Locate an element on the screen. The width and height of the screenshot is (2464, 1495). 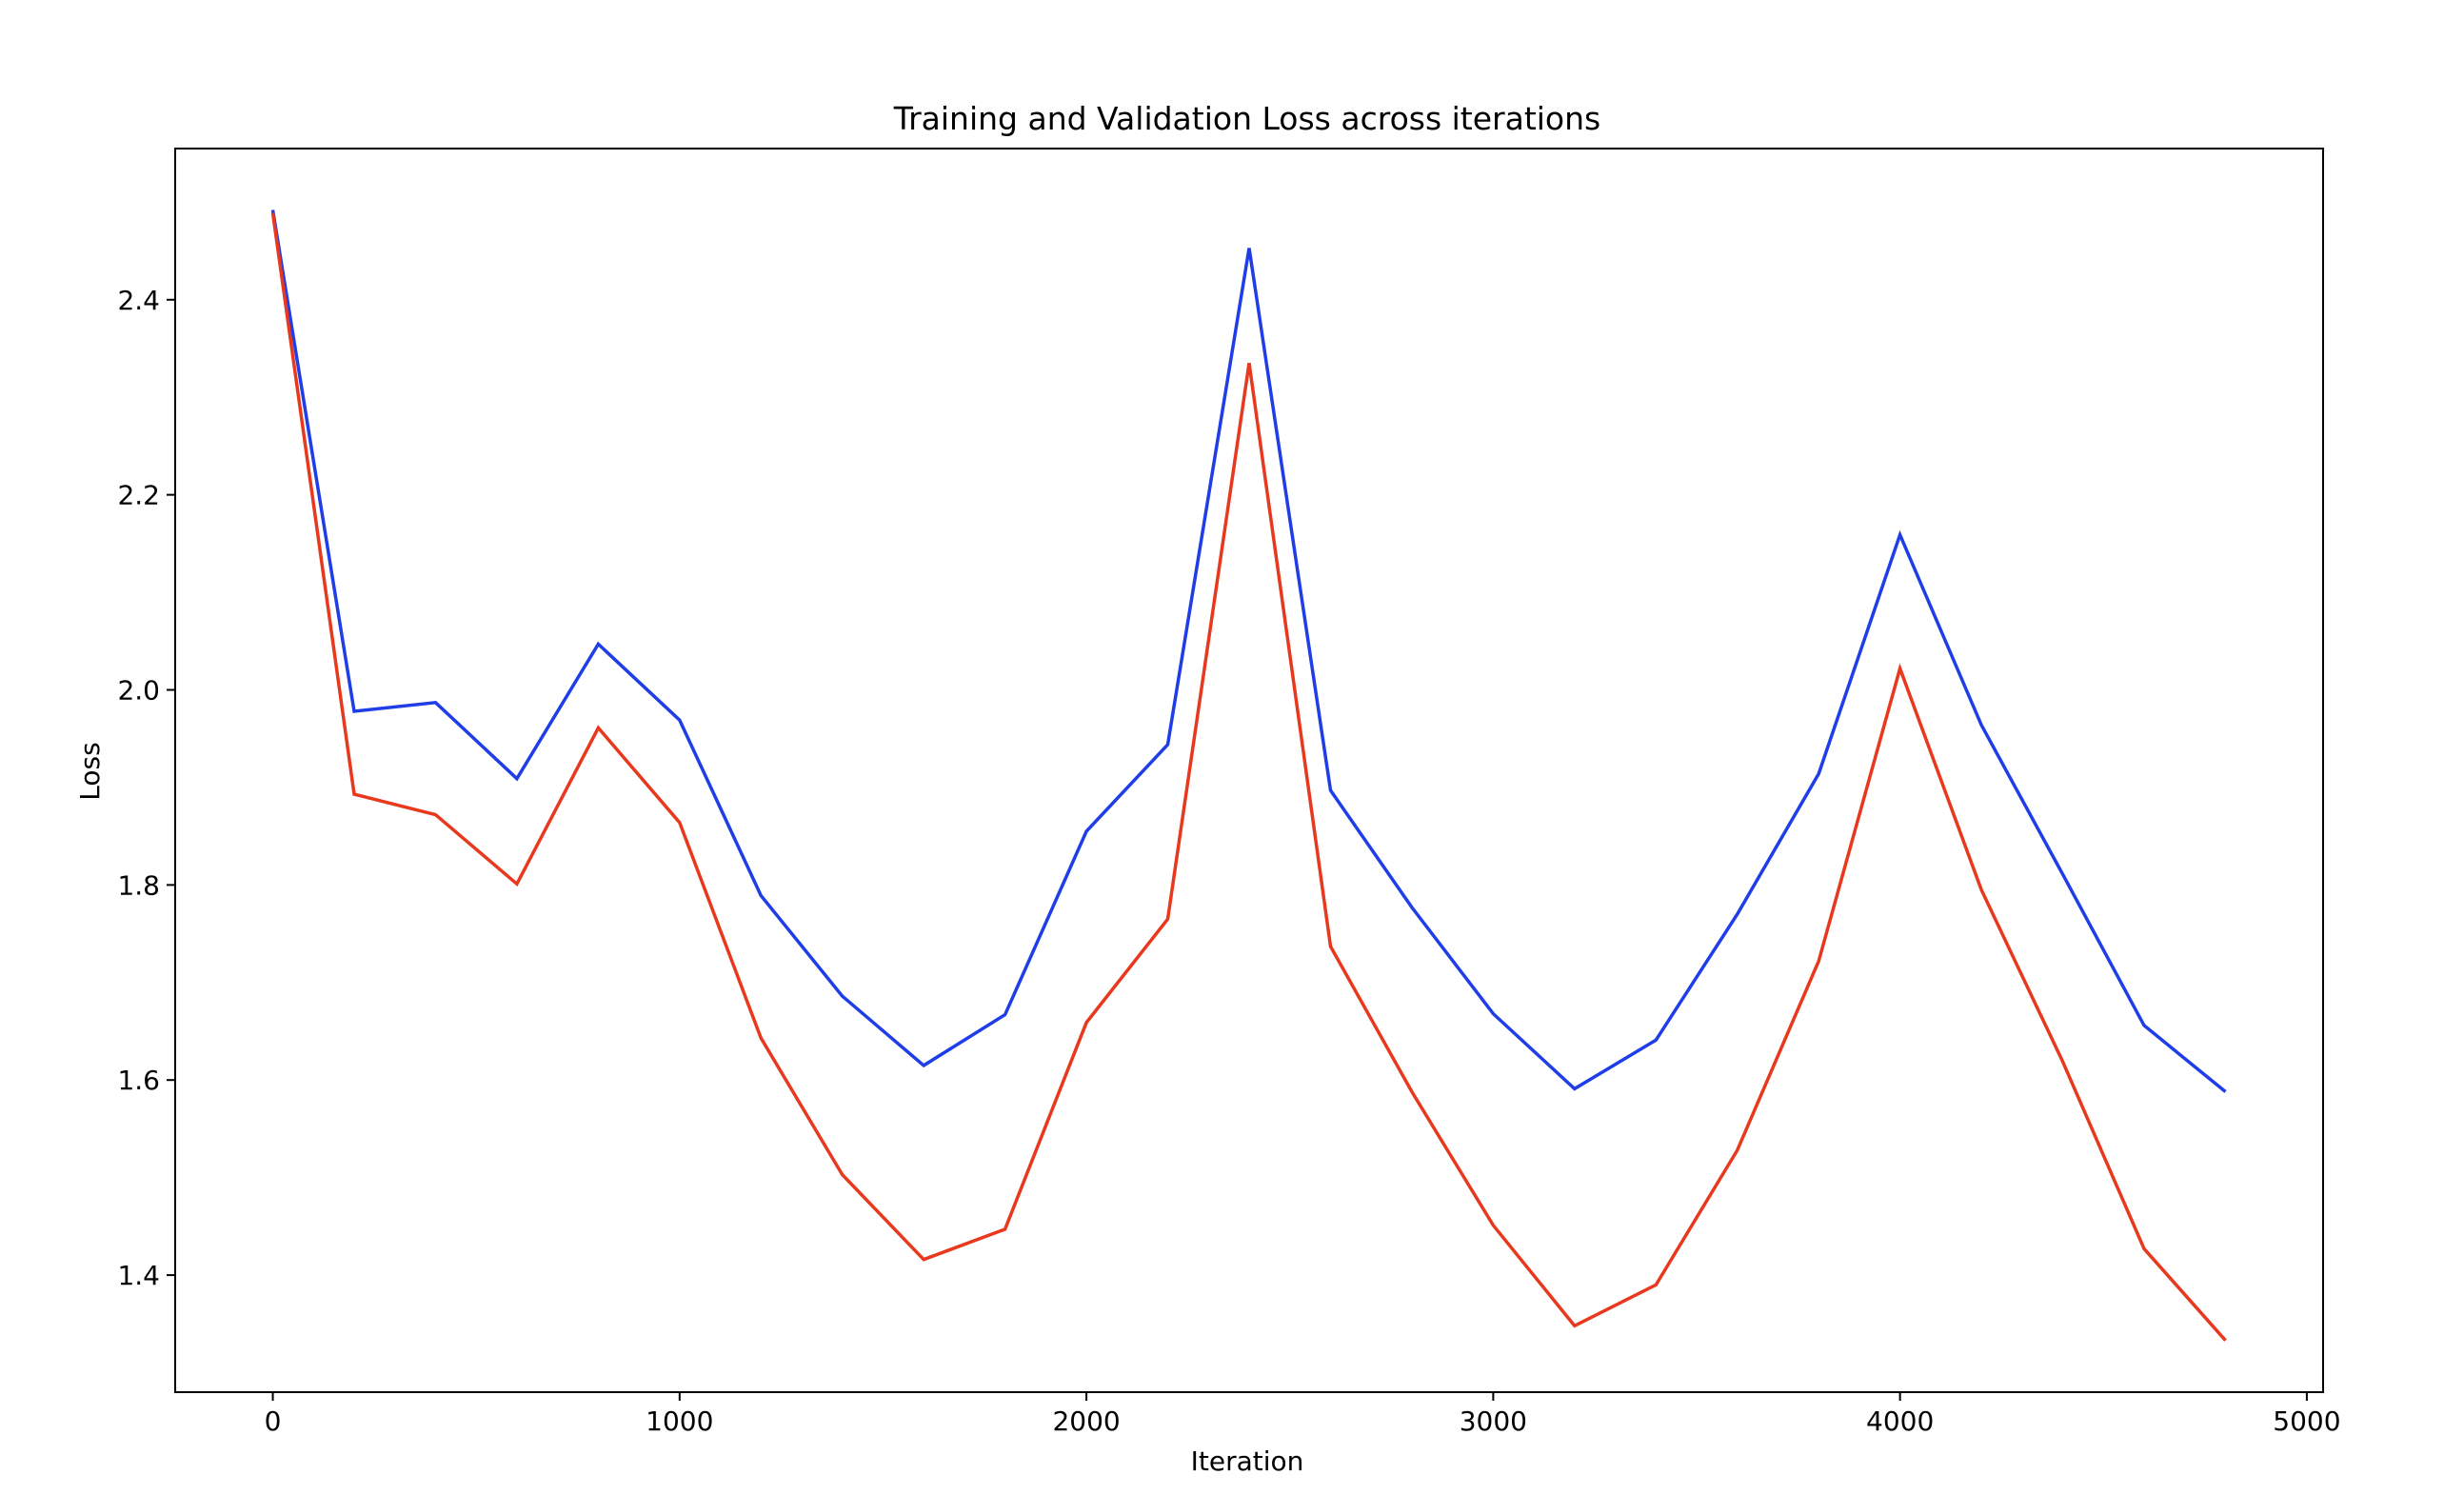
x-tick-label: 4000 is located at coordinates (1900, 1421).